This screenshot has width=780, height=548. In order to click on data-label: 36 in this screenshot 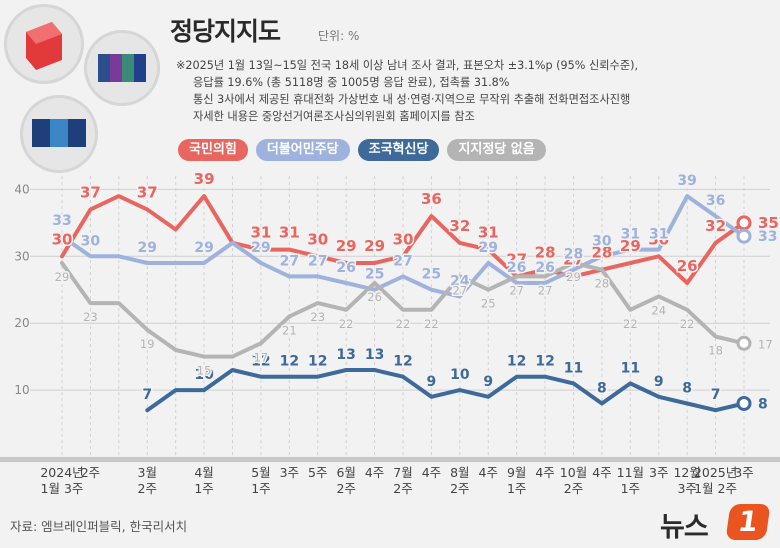, I will do `click(715, 201)`.